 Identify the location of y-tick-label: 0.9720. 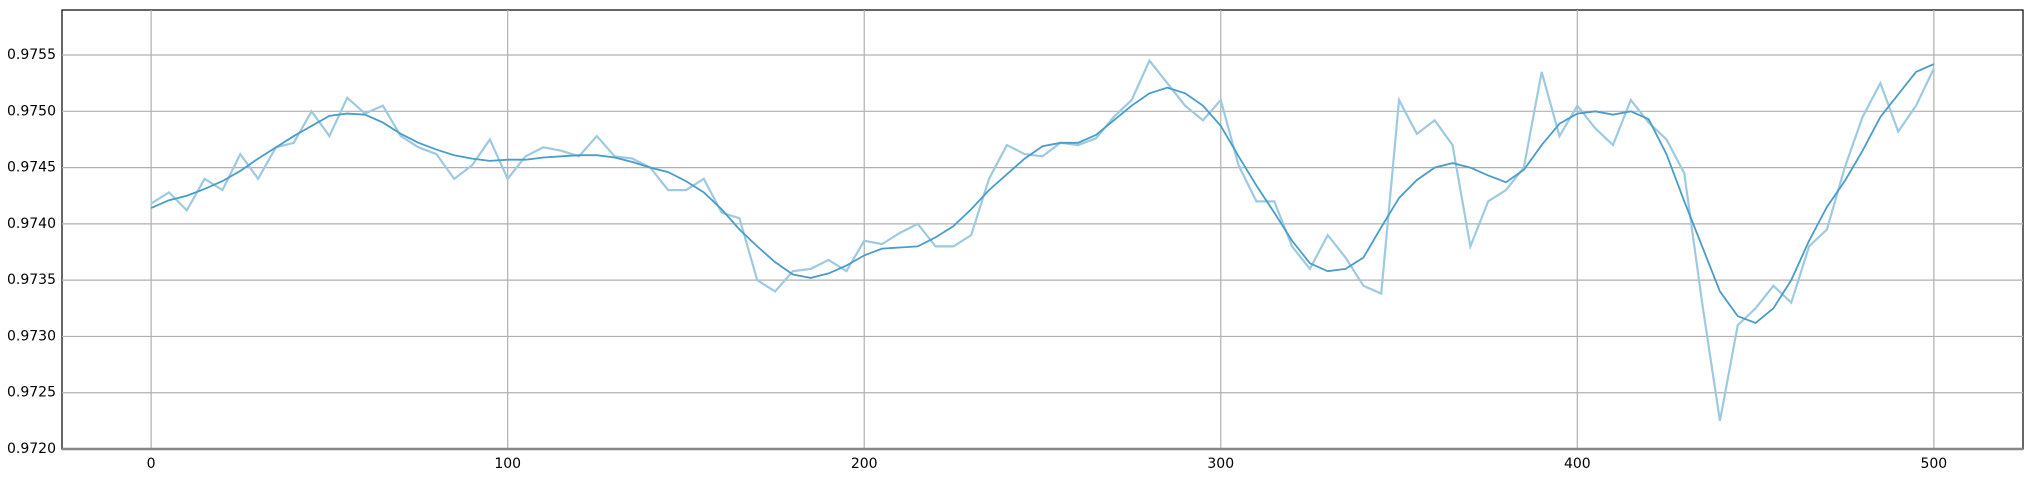
(31, 449).